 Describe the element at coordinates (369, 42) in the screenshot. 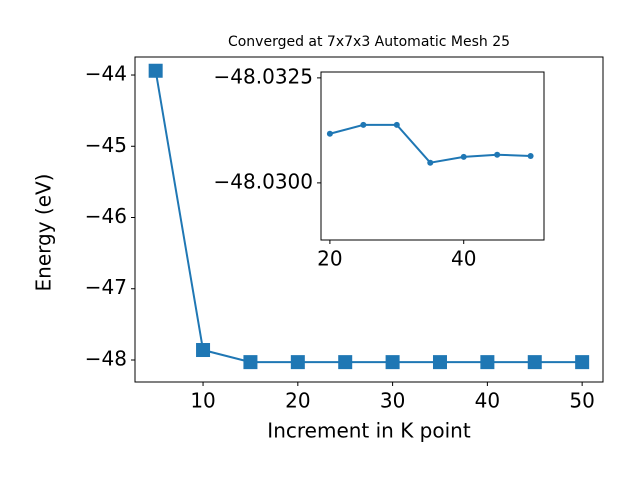

I see `chart-title: Converged at 7x7x3 Automatic Mesh 25` at that location.